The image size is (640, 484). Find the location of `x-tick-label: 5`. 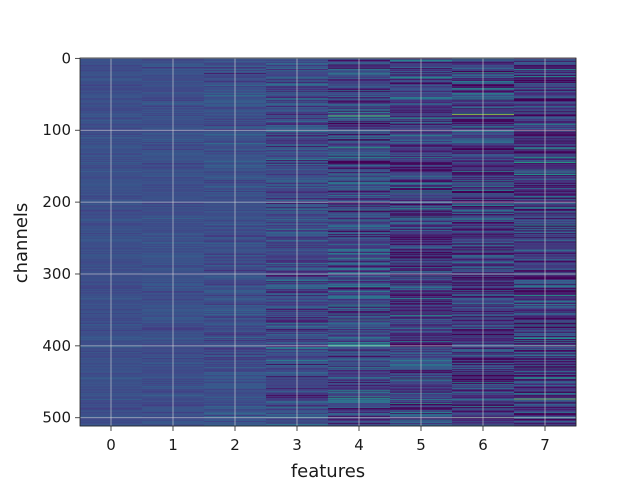

x-tick-label: 5 is located at coordinates (421, 445).